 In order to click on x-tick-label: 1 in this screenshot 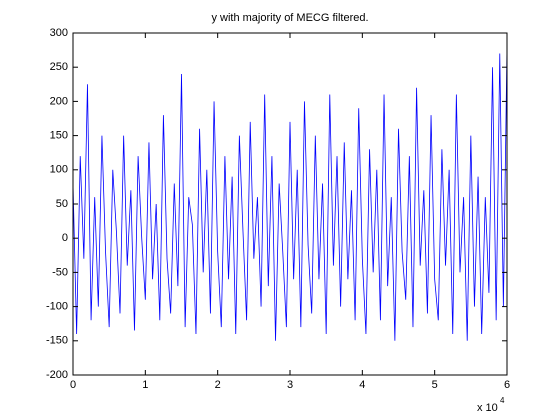, I will do `click(145, 385)`.